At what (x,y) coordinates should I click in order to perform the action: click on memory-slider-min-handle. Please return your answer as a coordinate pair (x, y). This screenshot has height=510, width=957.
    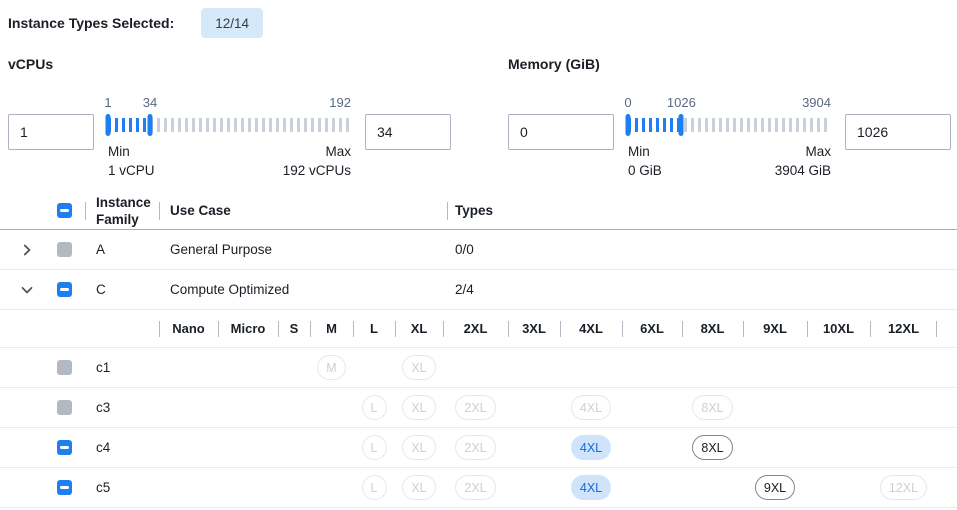
    Looking at the image, I should click on (628, 125).